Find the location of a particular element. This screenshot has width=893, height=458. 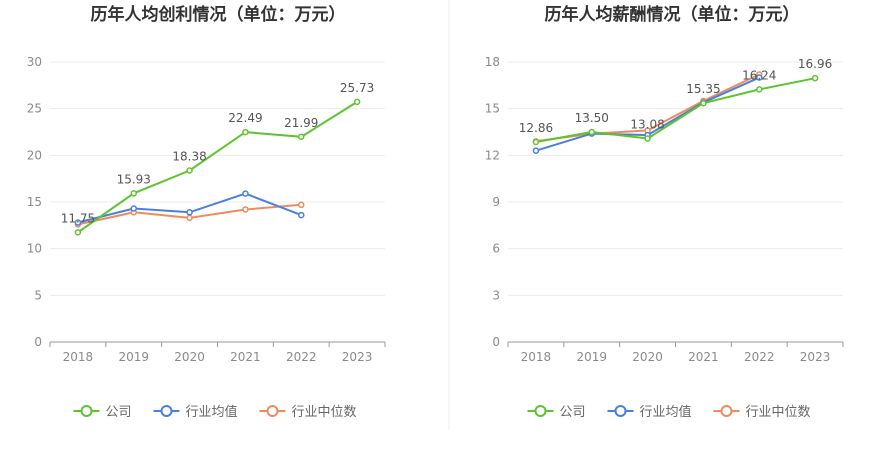

data-label: 11.75 is located at coordinates (78, 218).